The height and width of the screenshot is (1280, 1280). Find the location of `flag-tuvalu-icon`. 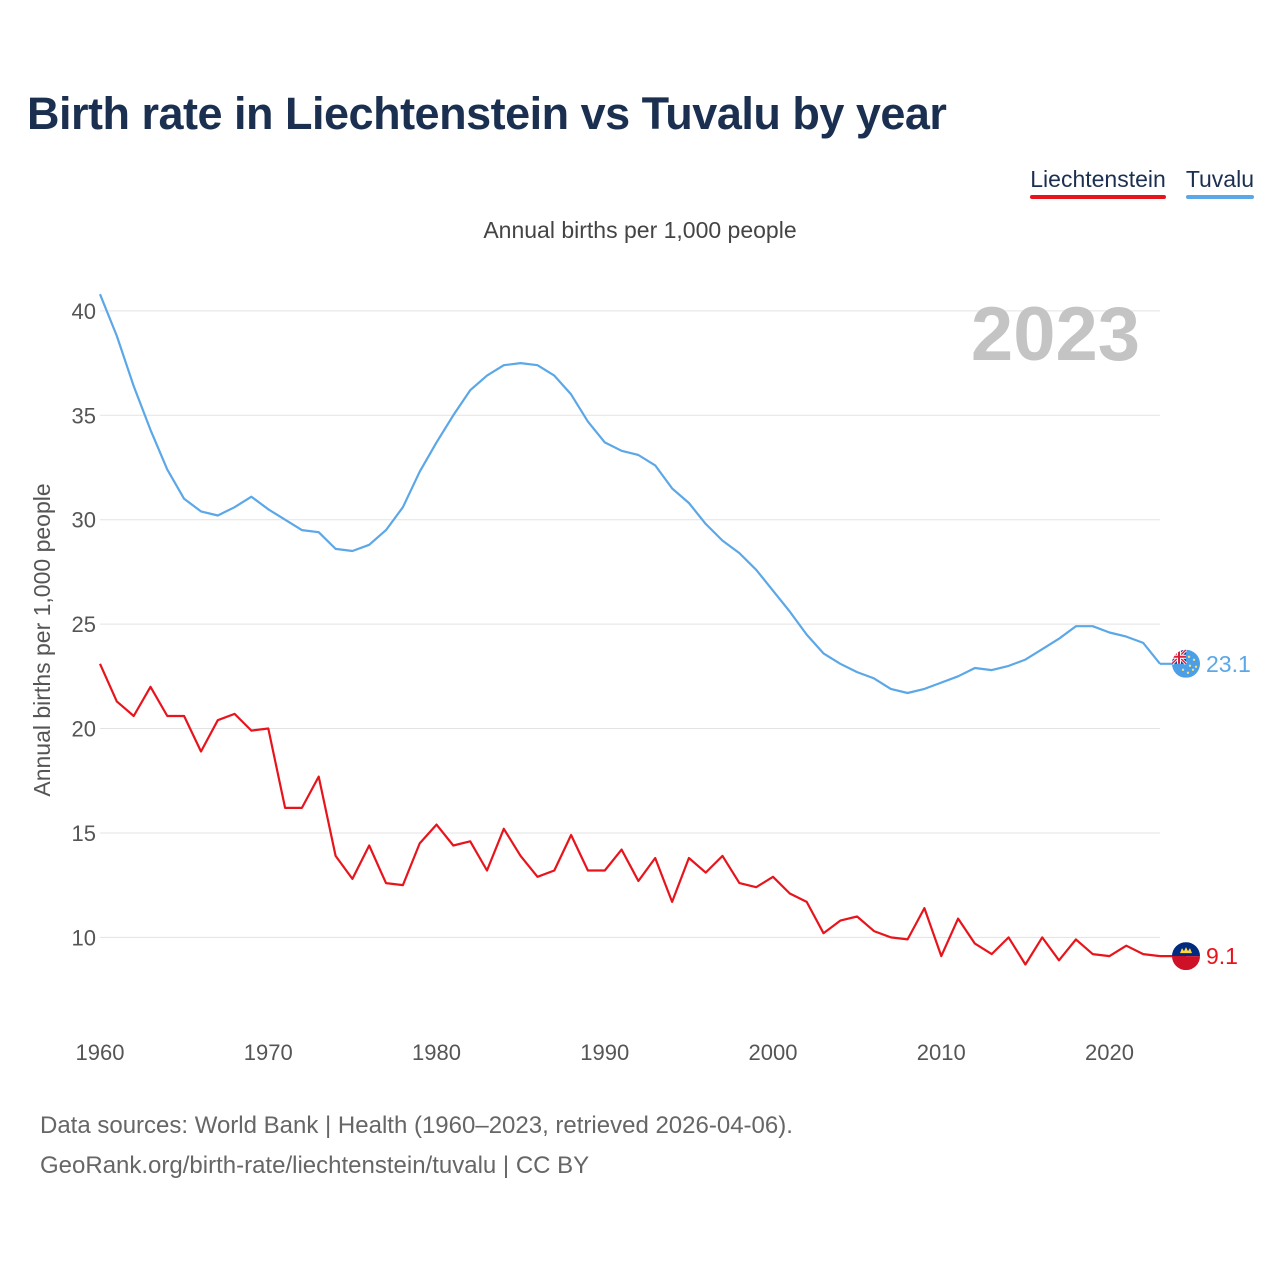

flag-tuvalu-icon is located at coordinates (1186, 663).